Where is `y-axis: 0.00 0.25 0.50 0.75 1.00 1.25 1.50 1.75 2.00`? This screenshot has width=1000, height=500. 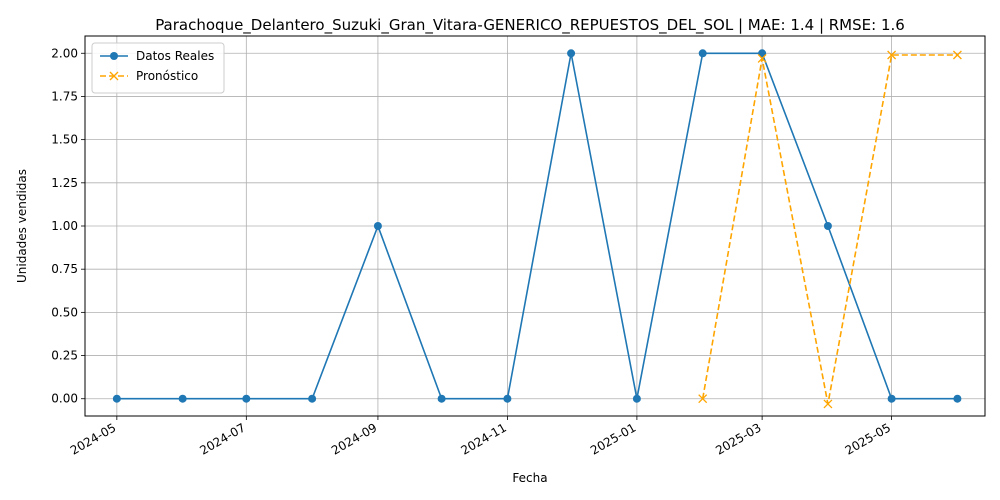 y-axis: 0.00 0.25 0.50 0.75 1.00 1.25 1.50 1.75 2.00 is located at coordinates (68, 226).